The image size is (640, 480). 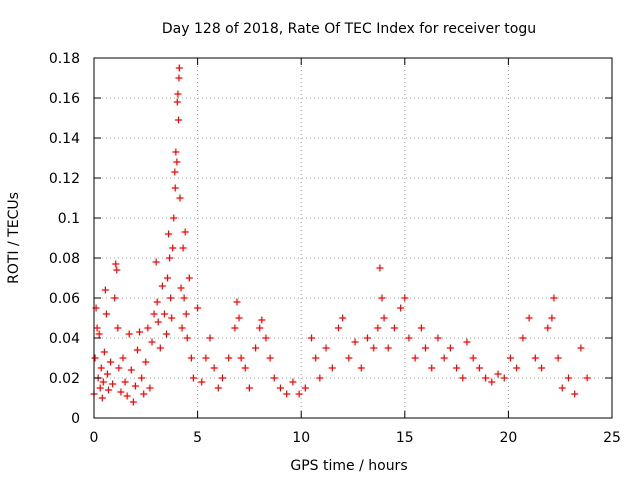 What do you see at coordinates (75, 419) in the screenshot?
I see `y-tick-label: 0` at bounding box center [75, 419].